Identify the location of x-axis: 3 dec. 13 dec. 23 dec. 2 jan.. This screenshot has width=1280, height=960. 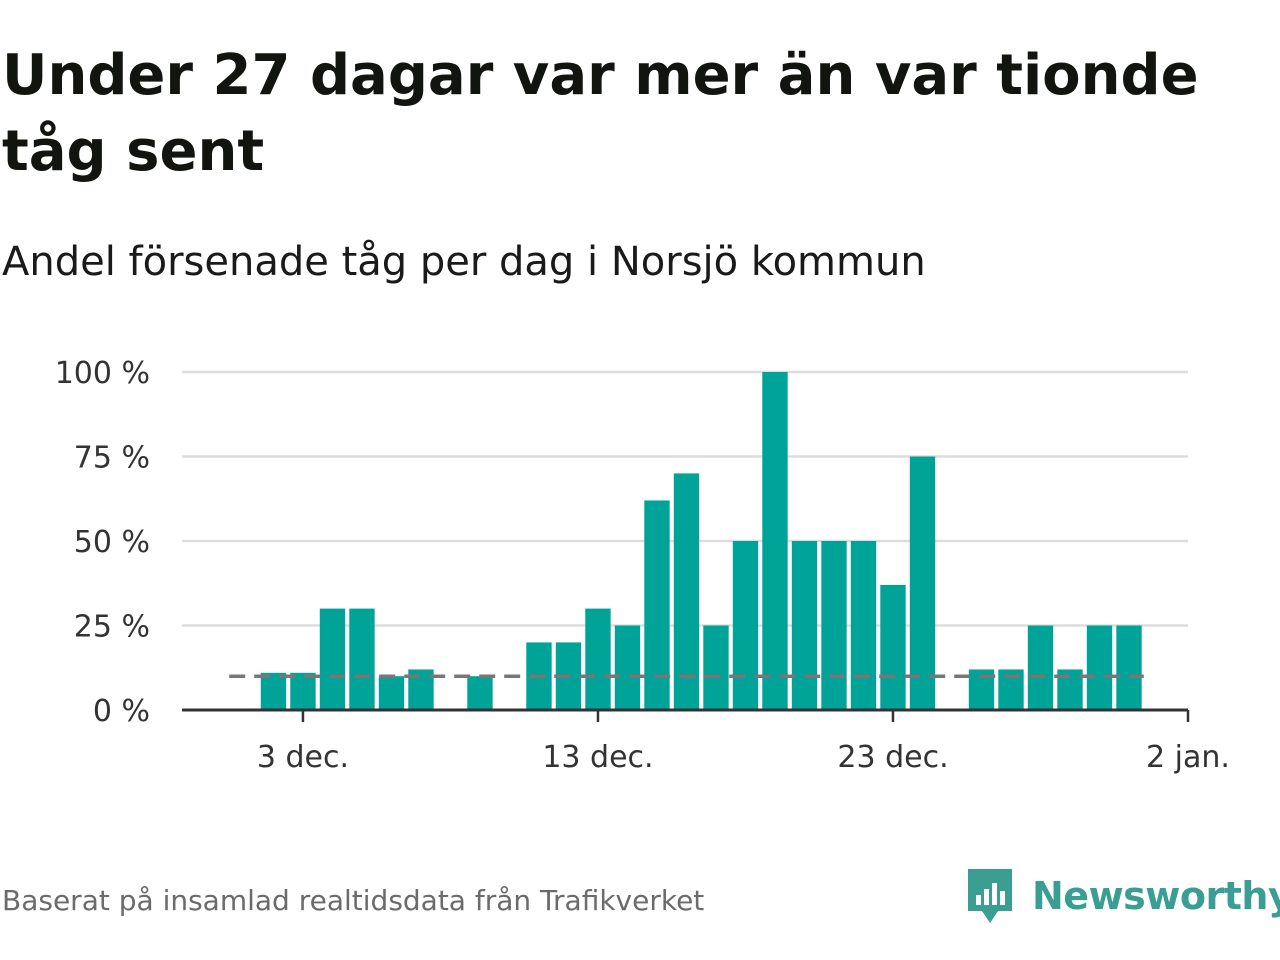
(706, 741).